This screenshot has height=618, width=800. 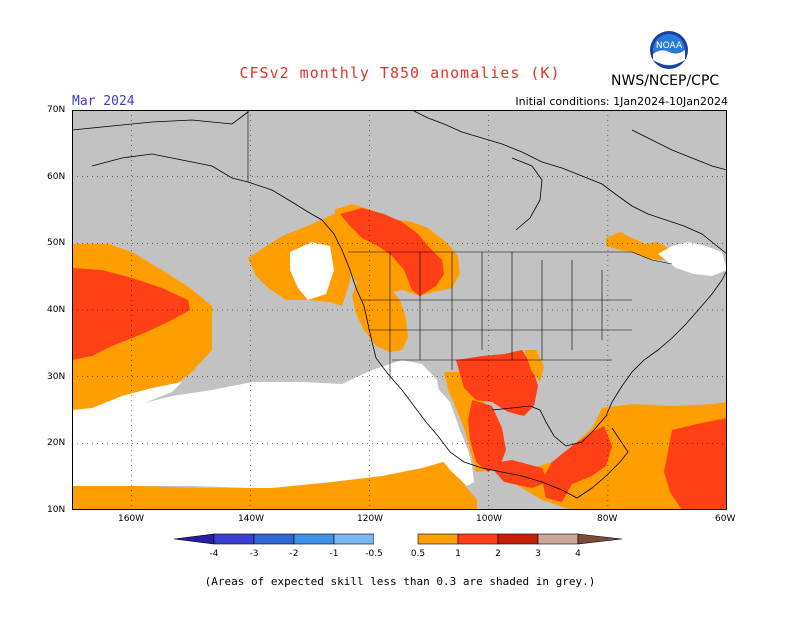 What do you see at coordinates (56, 310) in the screenshot?
I see `lat-tick-40n: 40N` at bounding box center [56, 310].